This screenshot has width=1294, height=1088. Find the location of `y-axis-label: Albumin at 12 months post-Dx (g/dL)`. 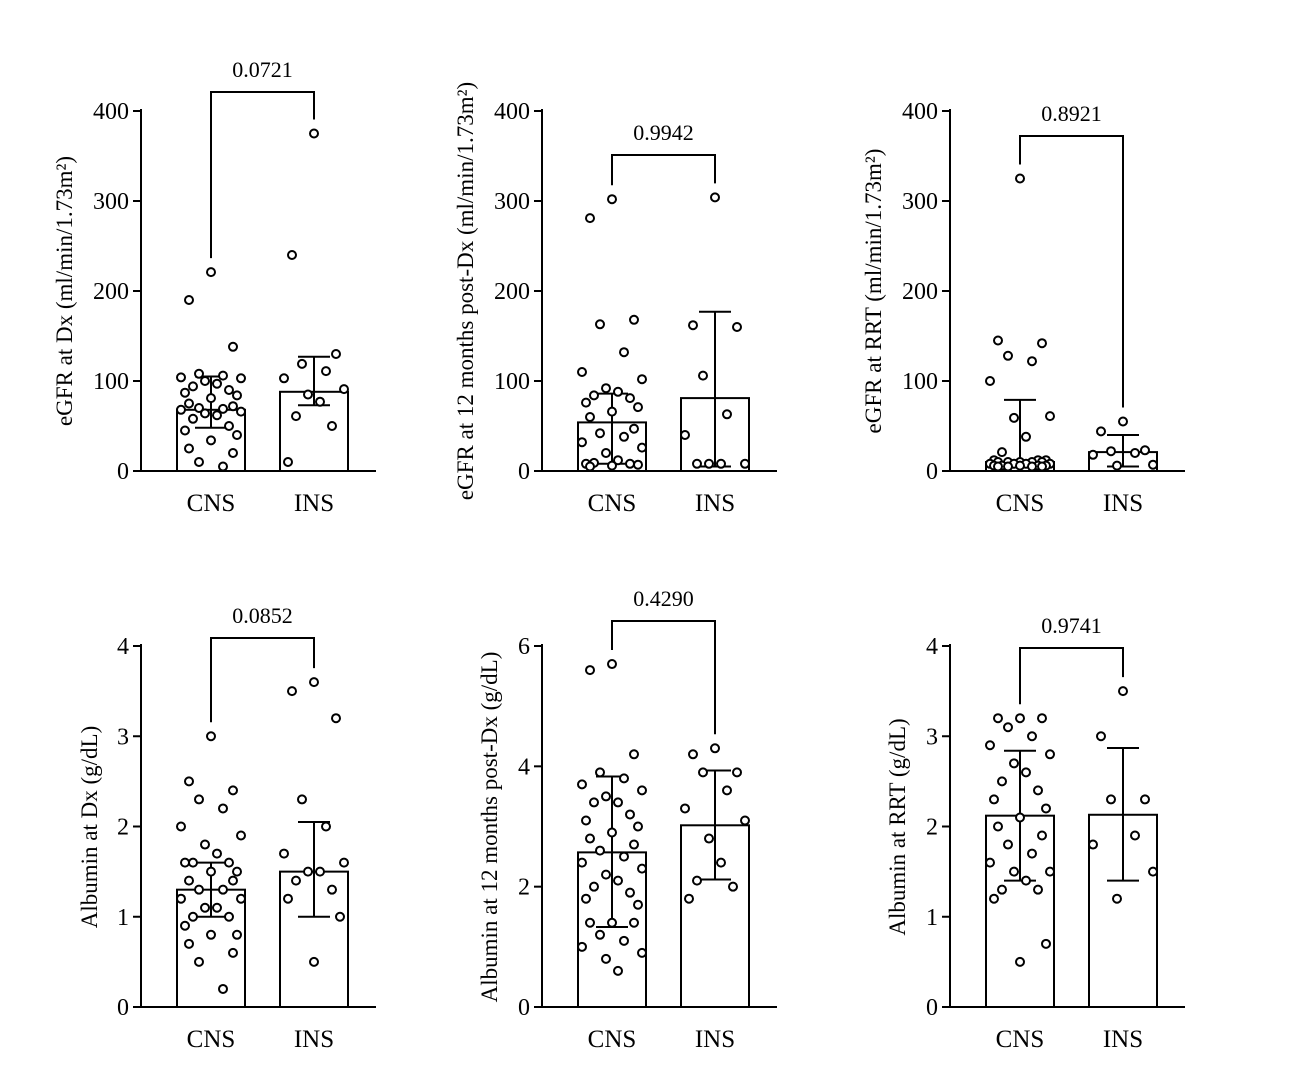

y-axis-label: Albumin at 12 months post-Dx (g/dL) is located at coordinates (489, 827).